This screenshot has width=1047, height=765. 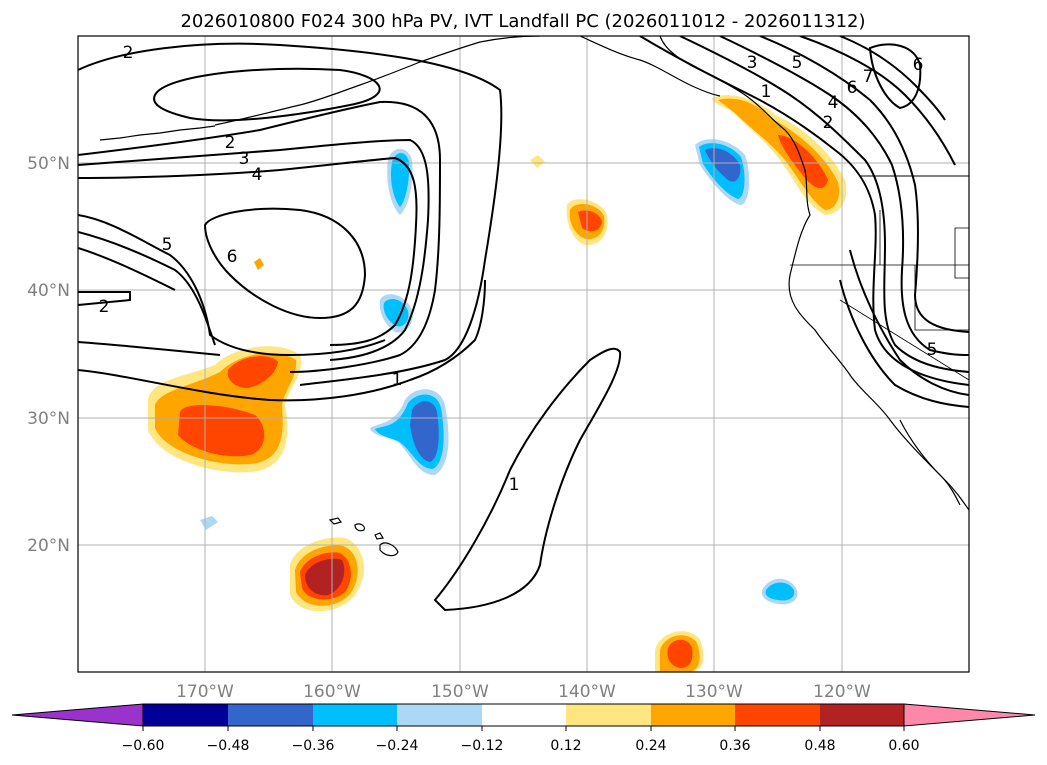 What do you see at coordinates (397, 746) in the screenshot?
I see `colorbar-tick-label: −0.24` at bounding box center [397, 746].